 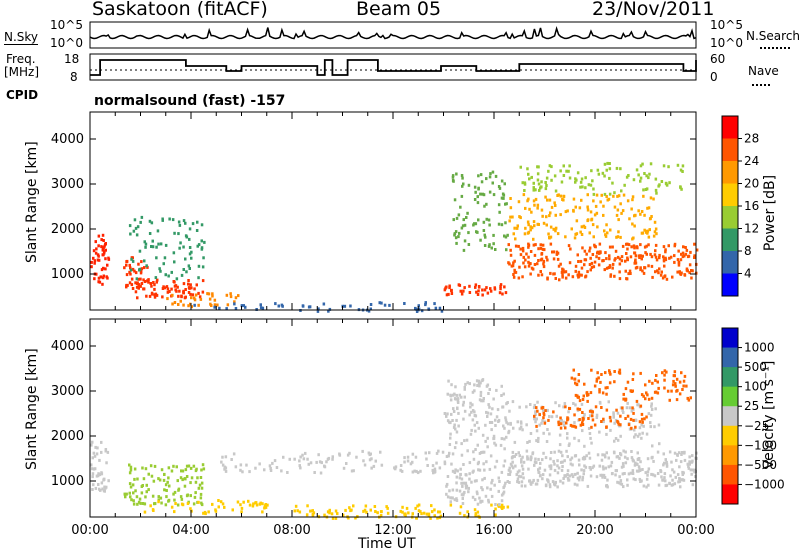 I want to click on beam-title: Beam 05, so click(x=399, y=10).